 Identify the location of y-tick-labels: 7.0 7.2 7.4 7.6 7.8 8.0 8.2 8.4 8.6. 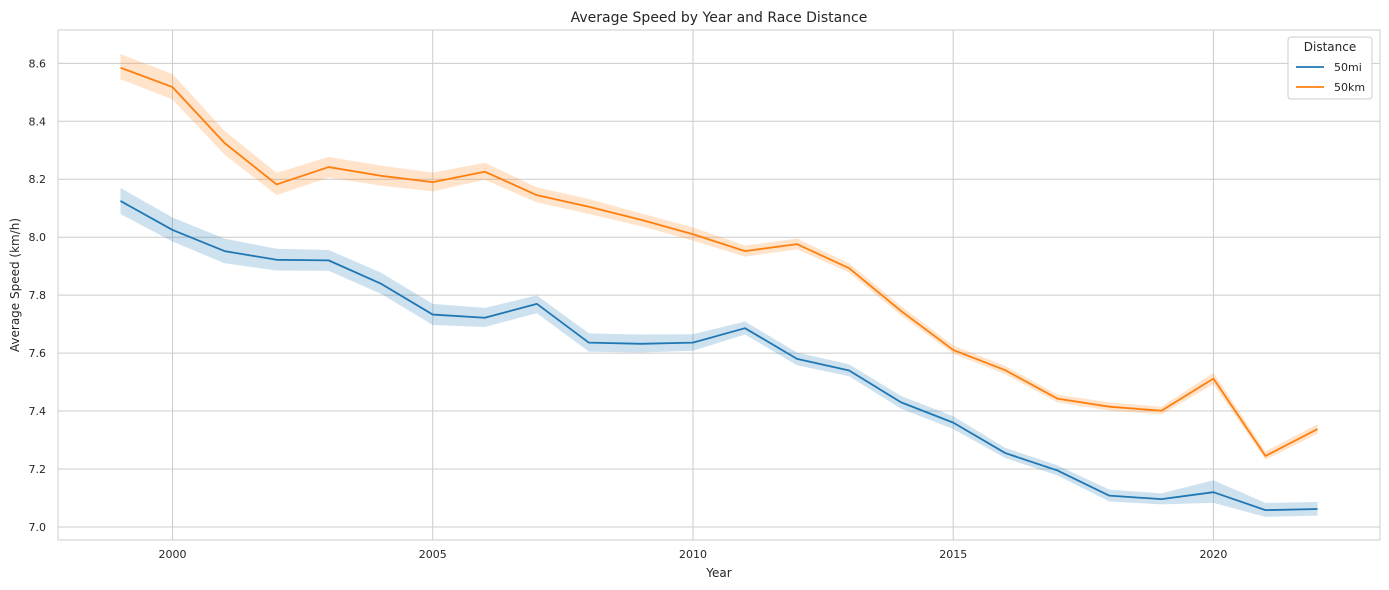
(38, 295).